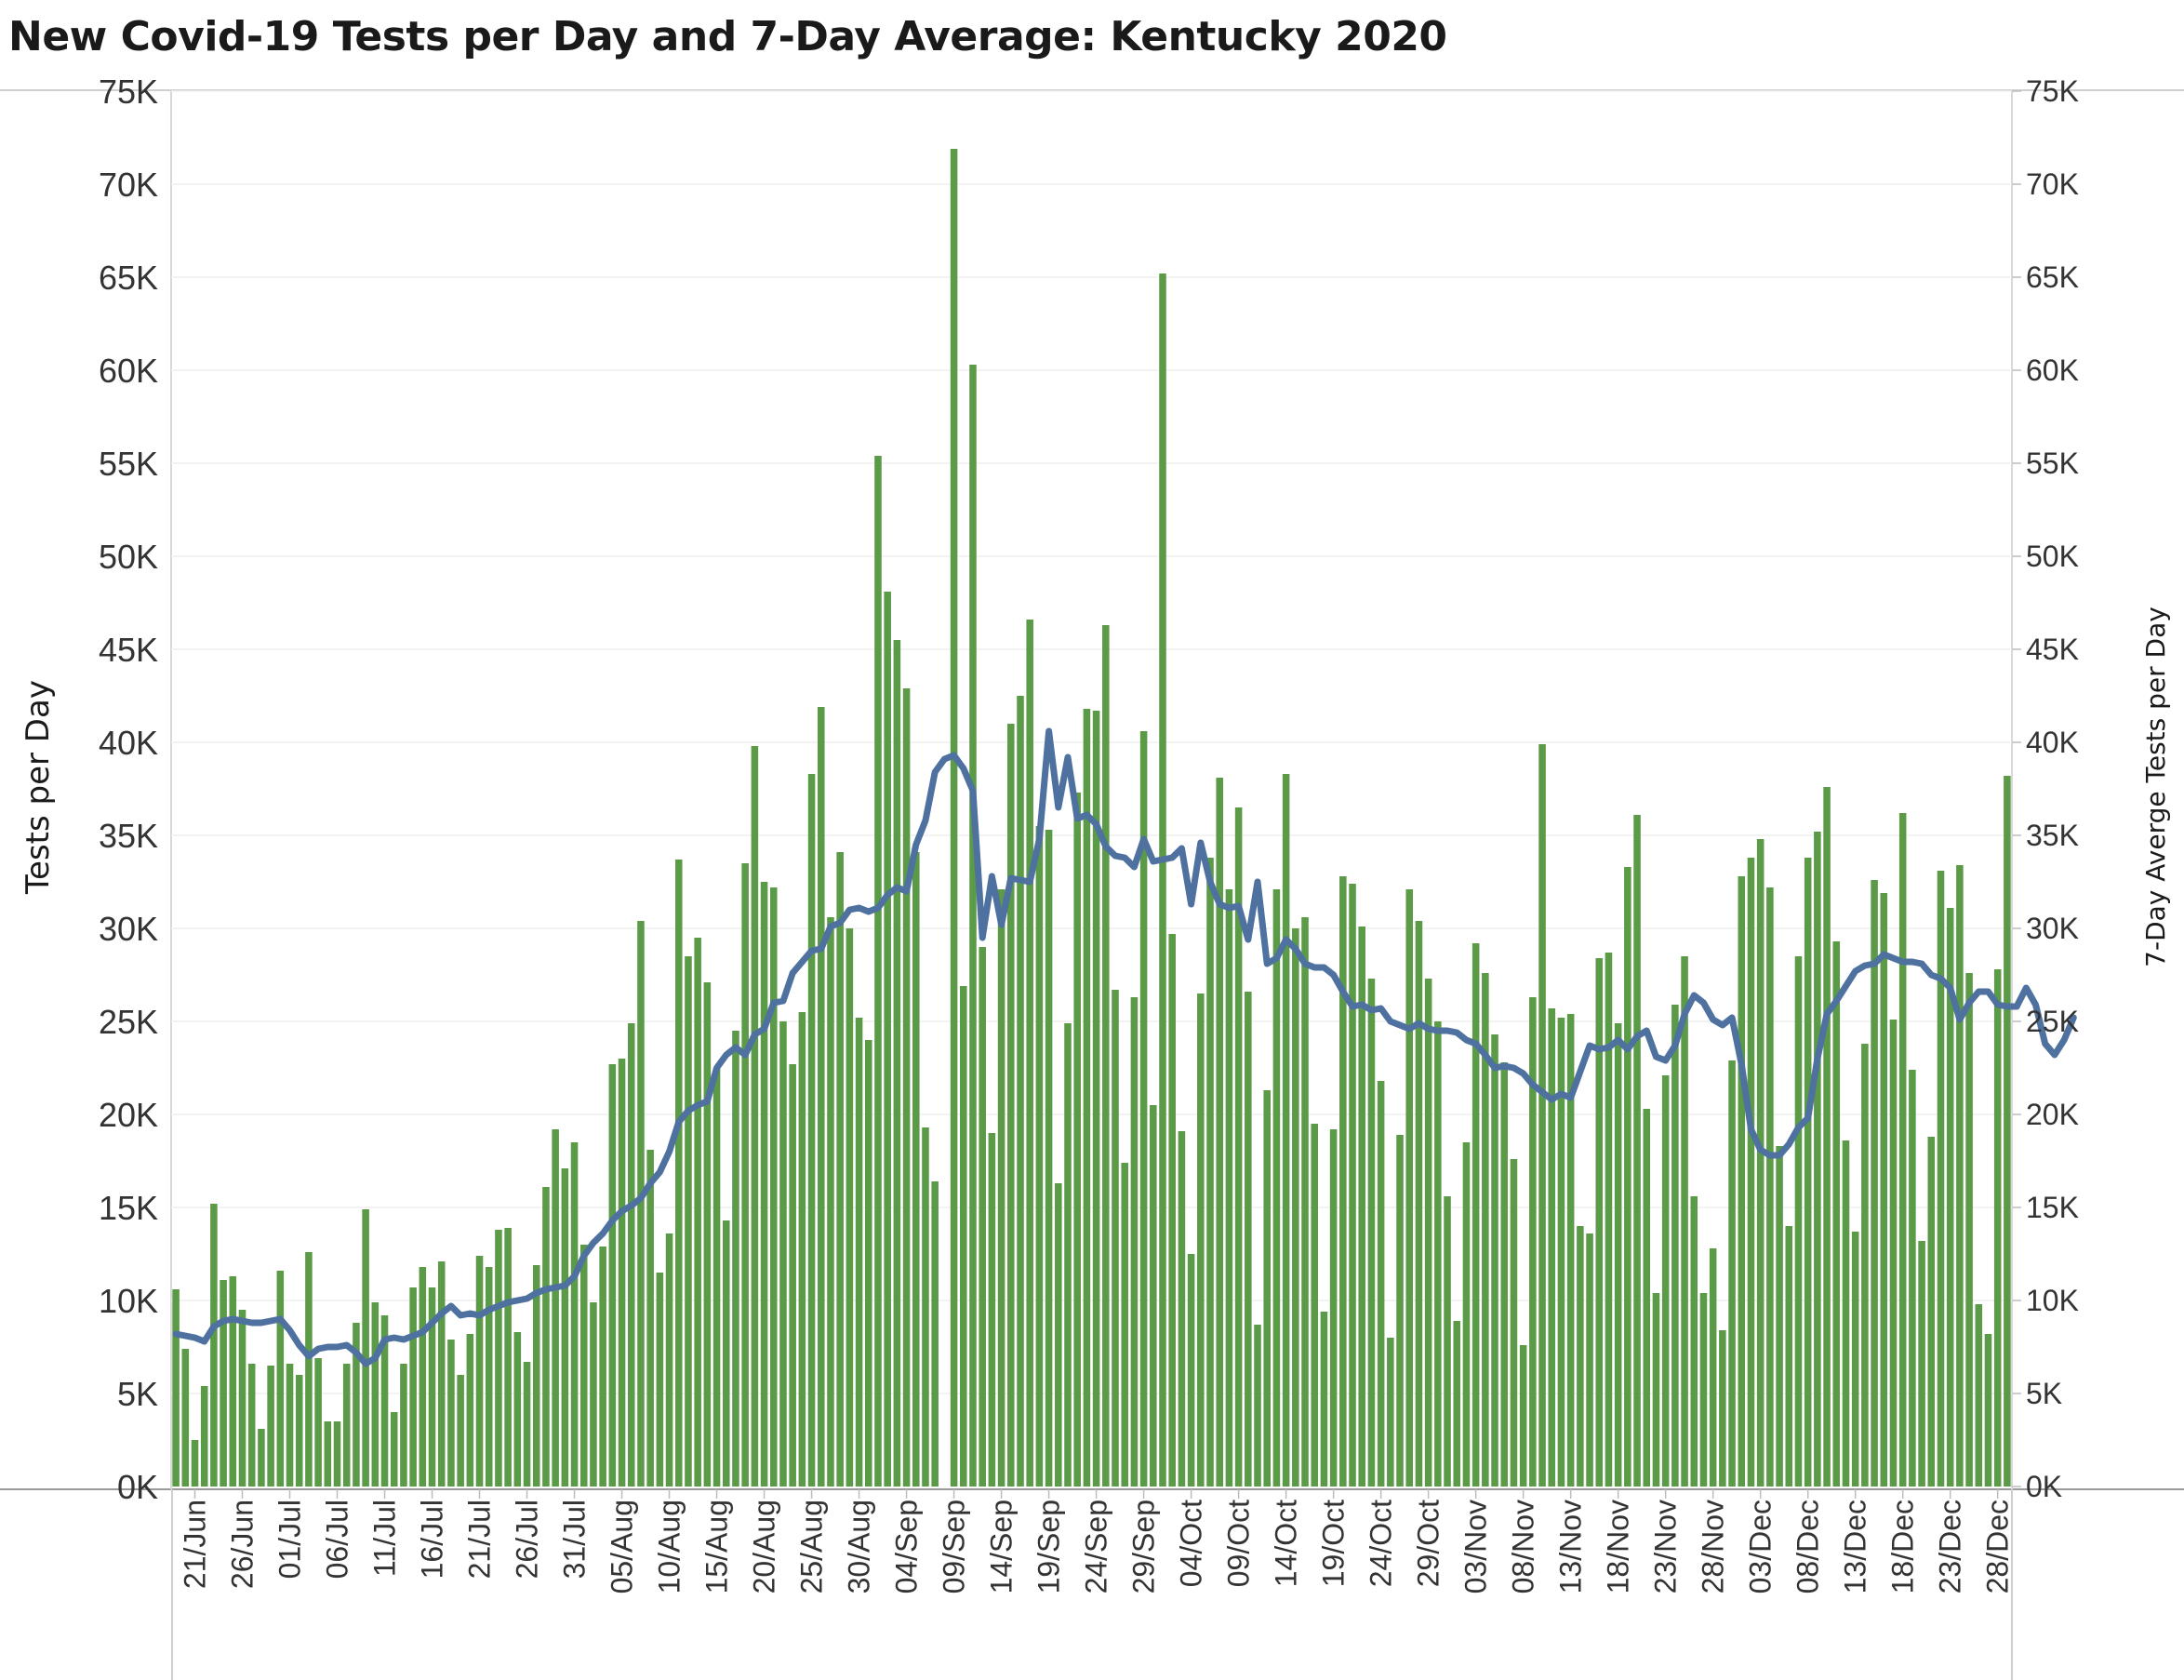  I want to click on y-axis-left-title: Tests per Day, so click(38, 787).